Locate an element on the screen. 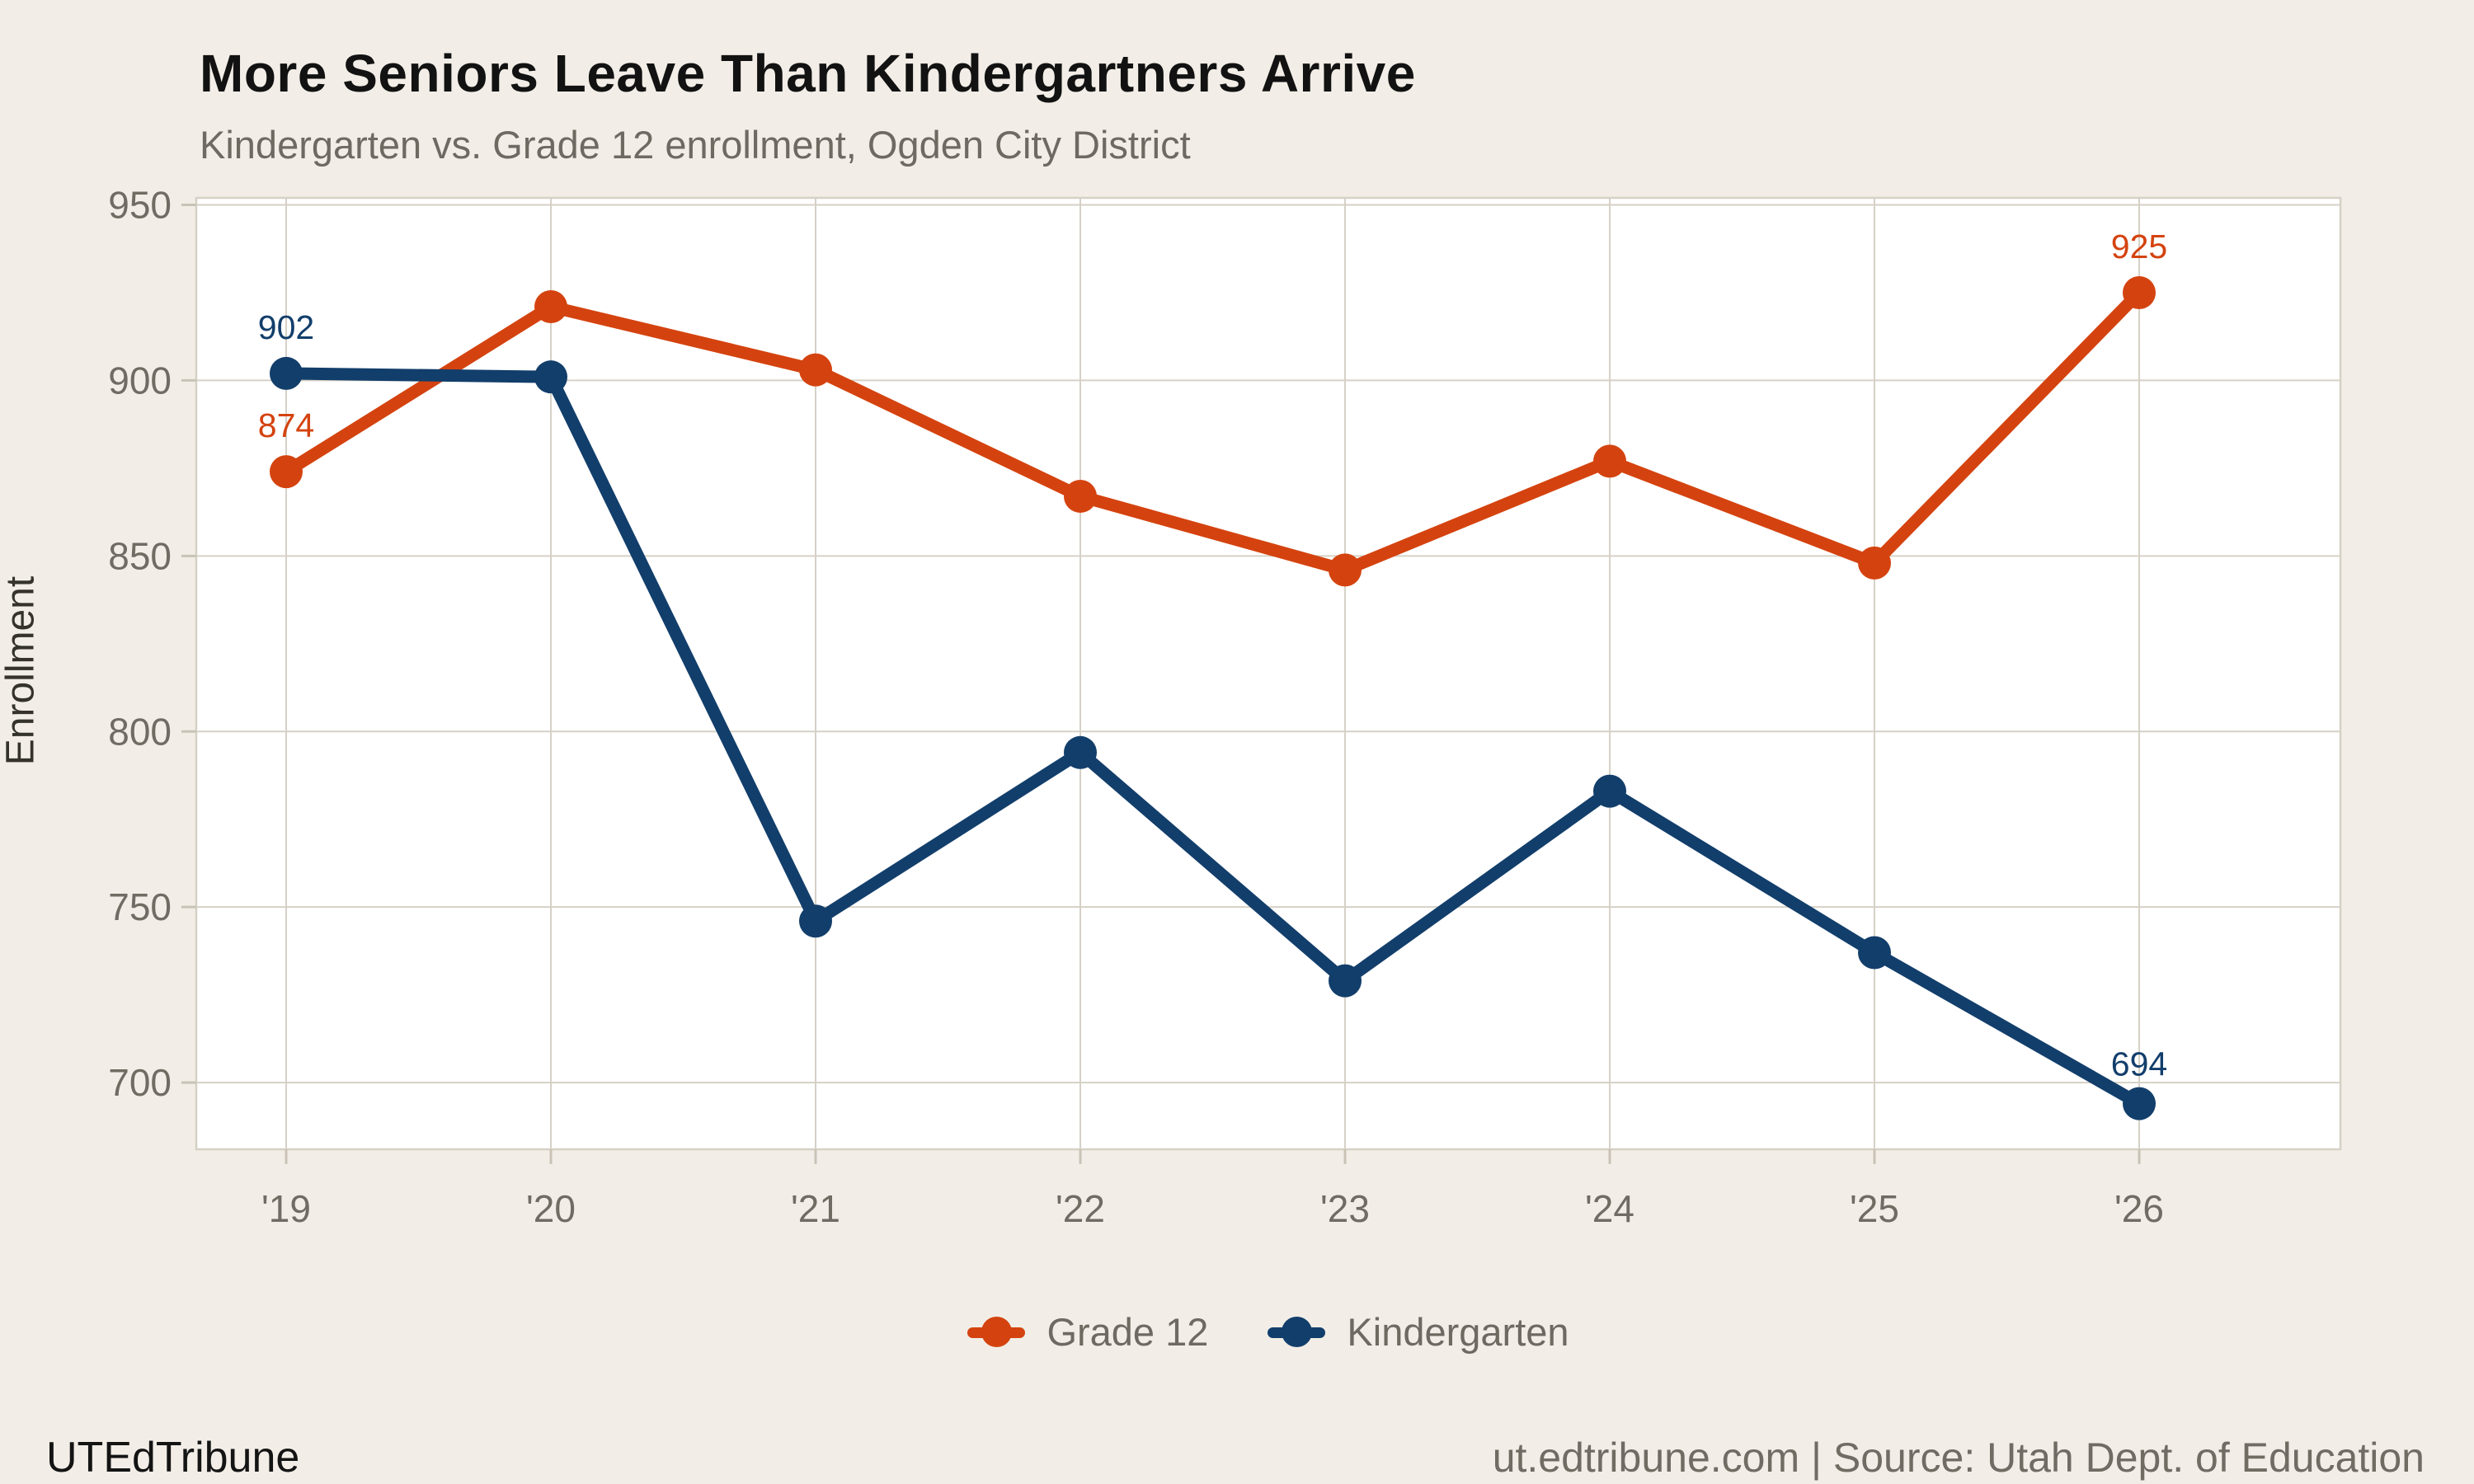 This screenshot has width=2474, height=1484. y-tick-label: 750 is located at coordinates (140, 906).